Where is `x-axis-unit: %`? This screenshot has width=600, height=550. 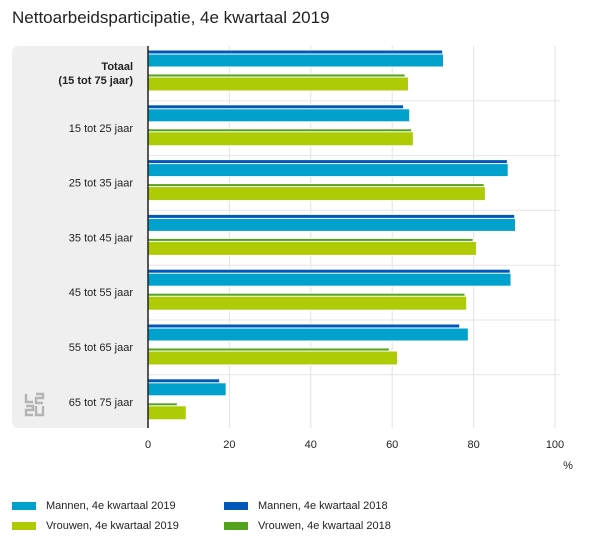 x-axis-unit: % is located at coordinates (568, 466).